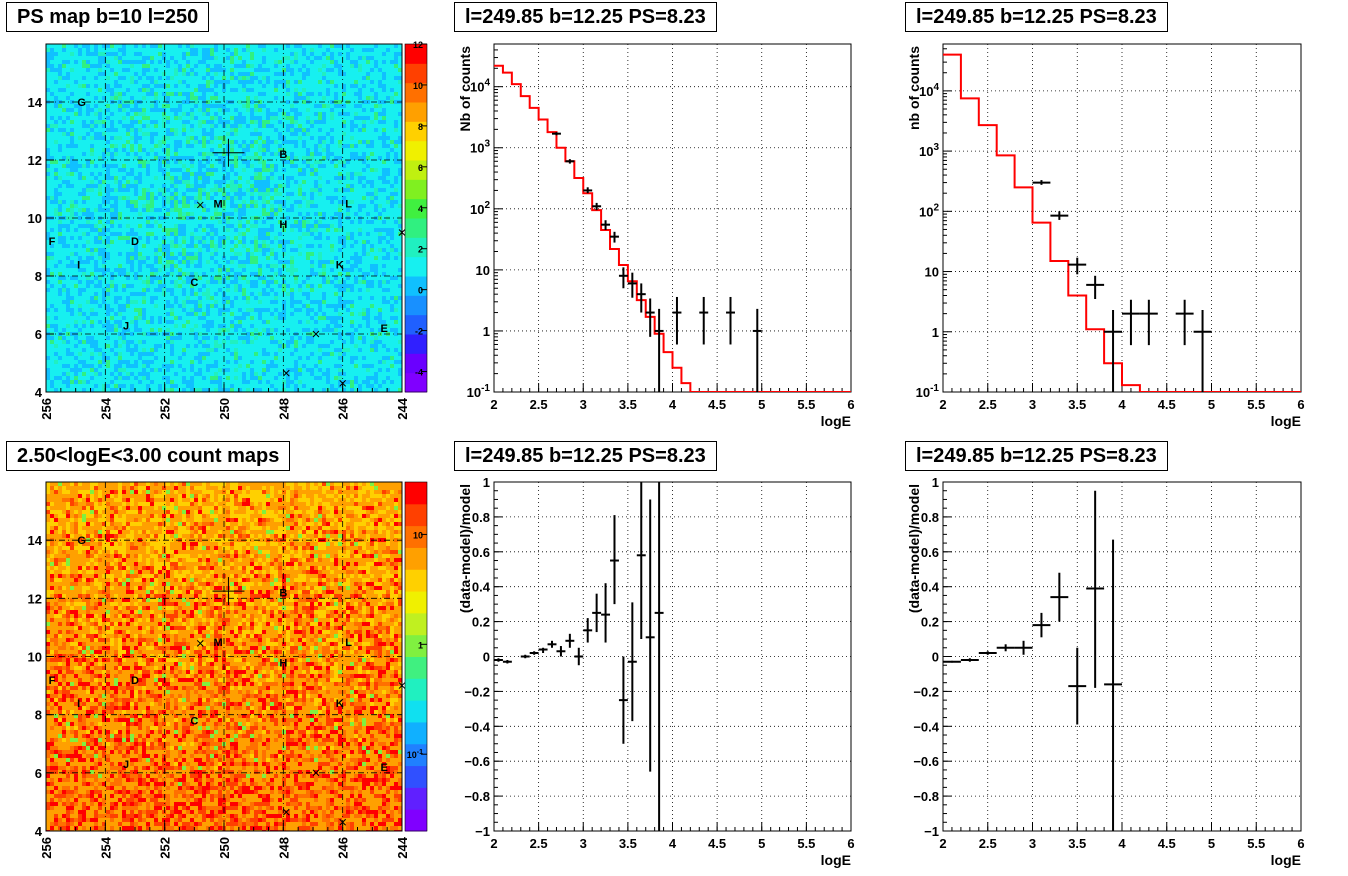 The height and width of the screenshot is (876, 1348). What do you see at coordinates (930, 552) in the screenshot?
I see `y-tick-label: 0.6` at bounding box center [930, 552].